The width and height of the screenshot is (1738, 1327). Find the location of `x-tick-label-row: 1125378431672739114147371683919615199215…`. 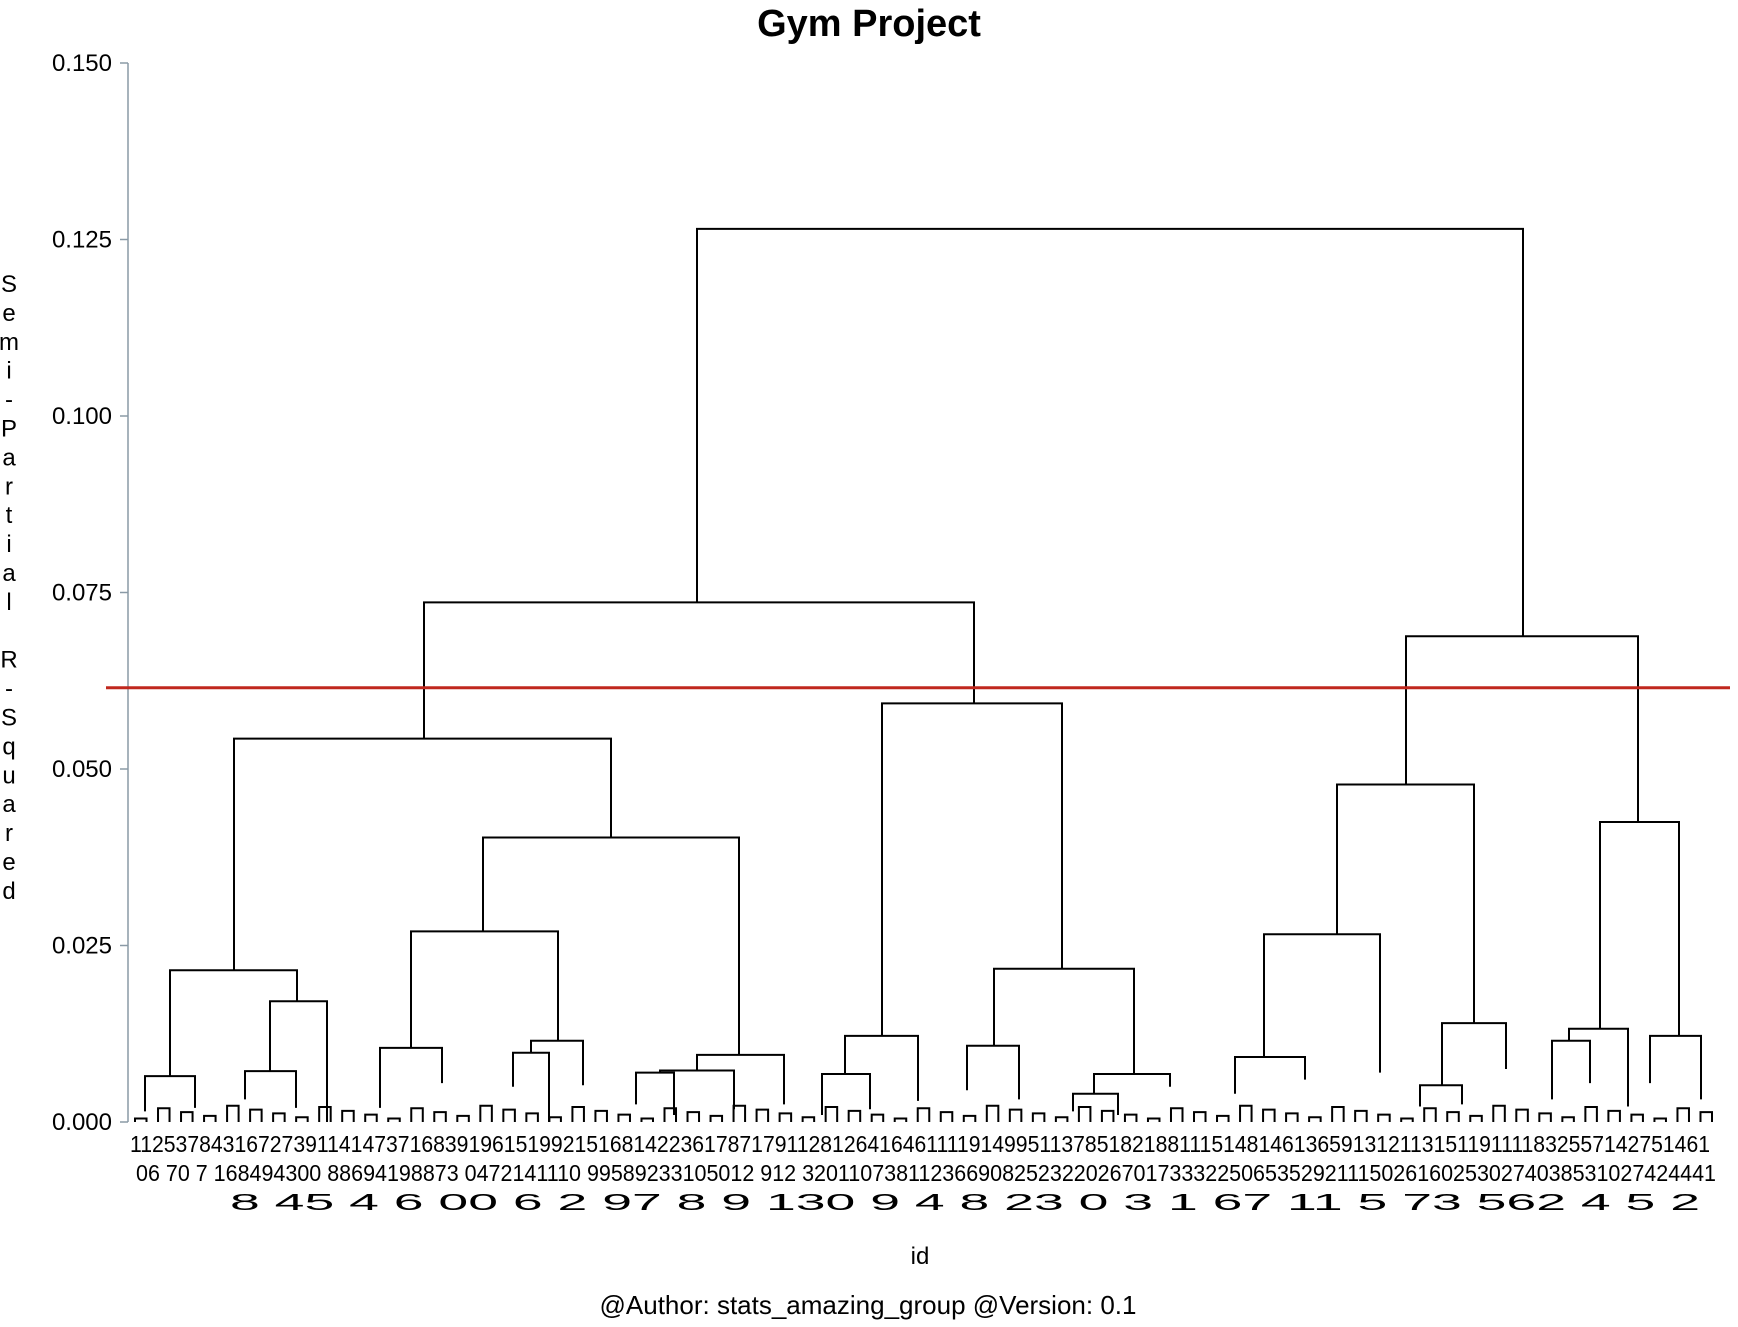

x-tick-label-row: 1125378431672739114147371683919615199215… is located at coordinates (920, 1144).